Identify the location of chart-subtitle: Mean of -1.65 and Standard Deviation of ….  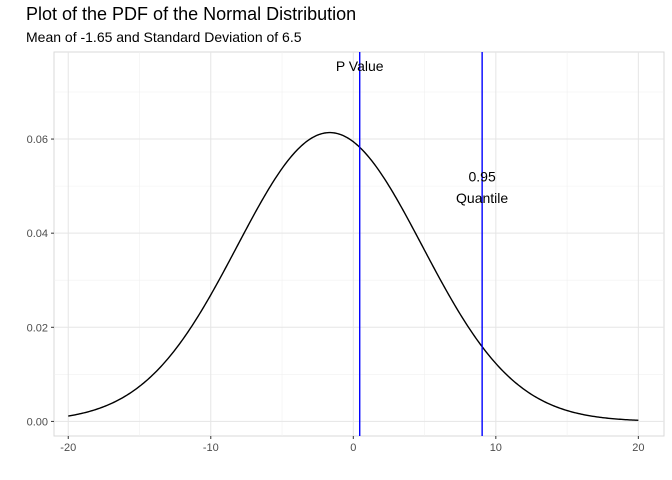
(164, 37).